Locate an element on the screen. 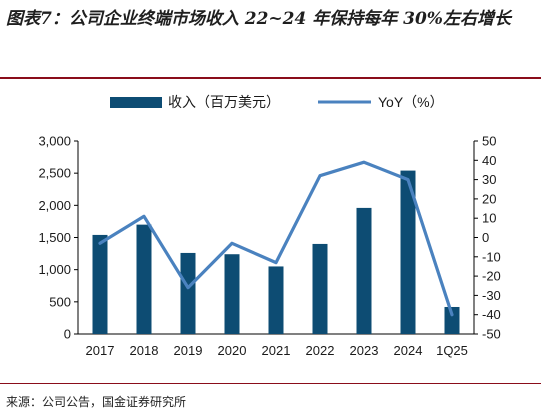  title-rule is located at coordinates (270, 78).